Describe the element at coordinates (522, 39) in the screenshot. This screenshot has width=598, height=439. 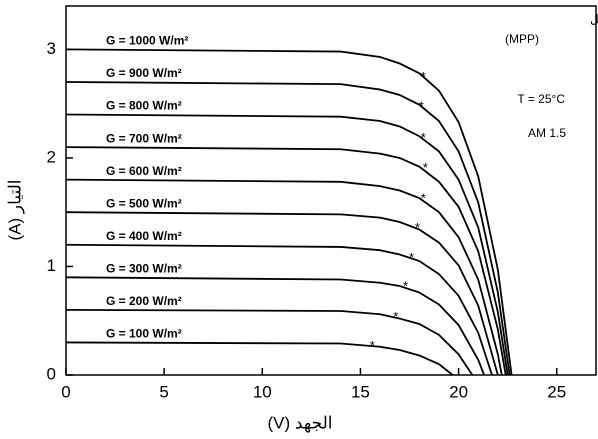
I see `annotation: (MPP)` at that location.